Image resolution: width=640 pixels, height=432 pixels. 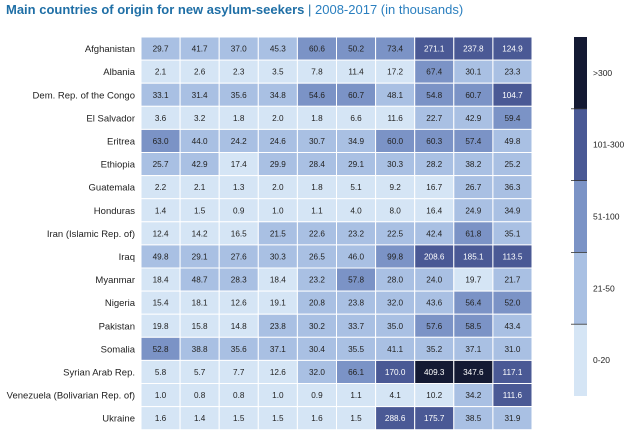 I want to click on cell-value-label: 21.5, so click(x=278, y=233).